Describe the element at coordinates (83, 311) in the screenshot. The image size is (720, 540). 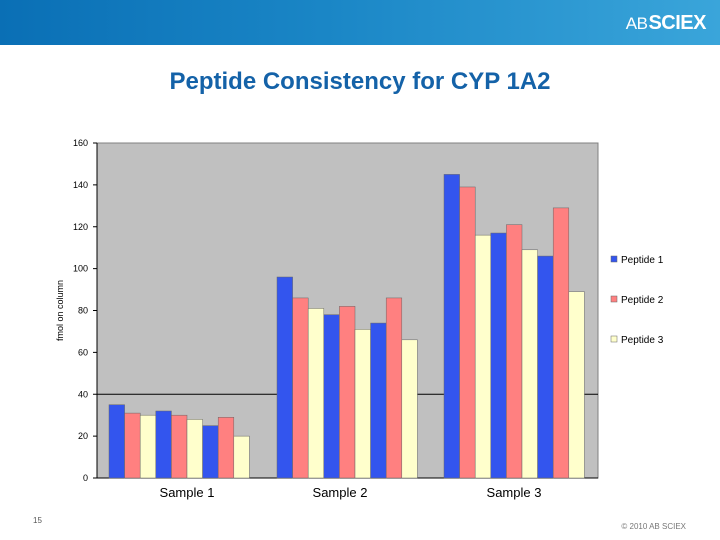
I see `y-tick-label: 80` at that location.